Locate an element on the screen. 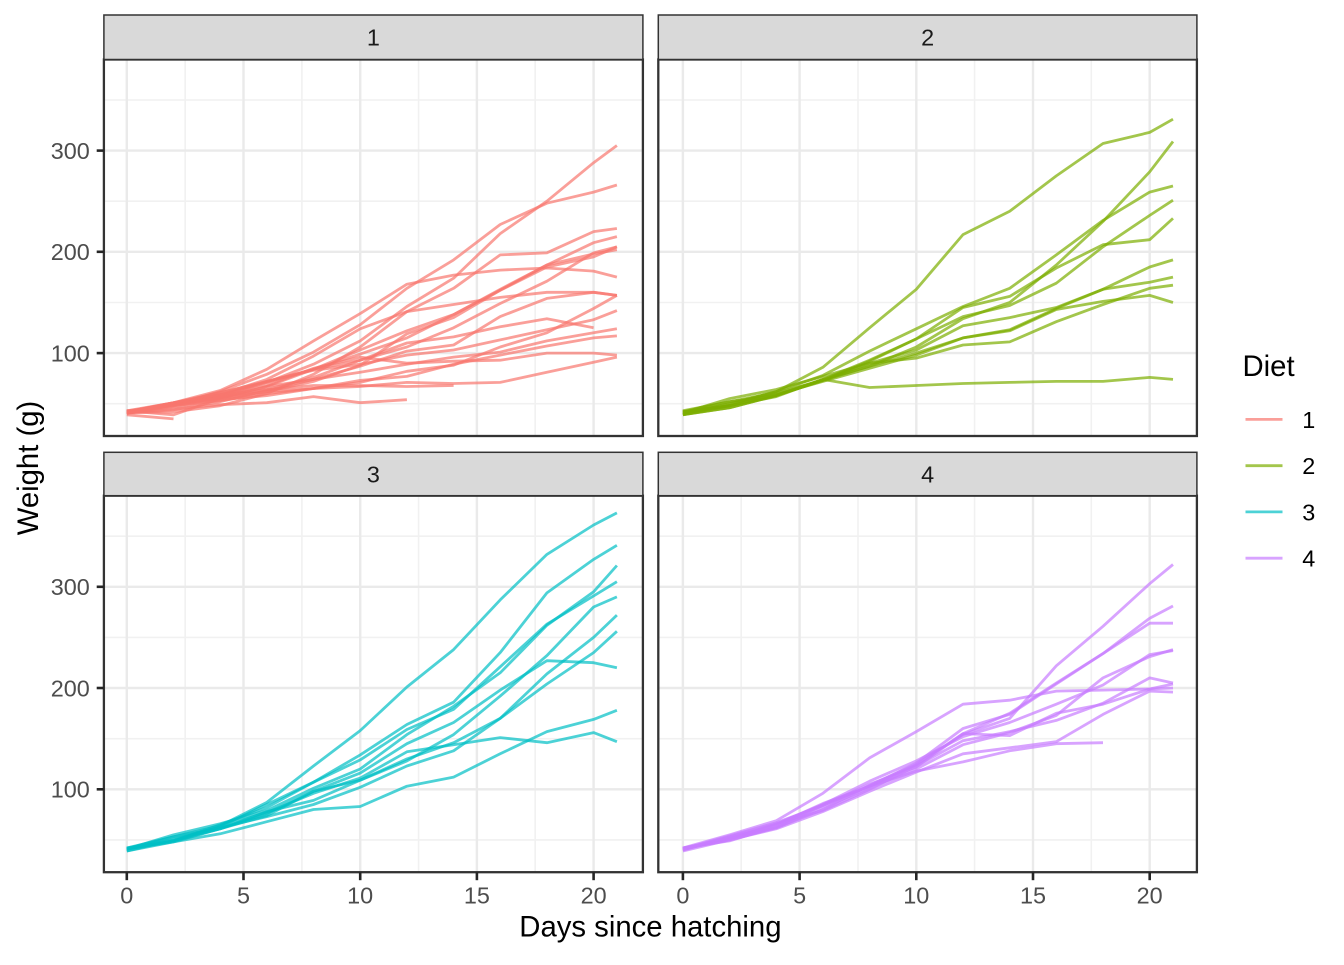  svg-text: Days since hatching is located at coordinates (650, 927).